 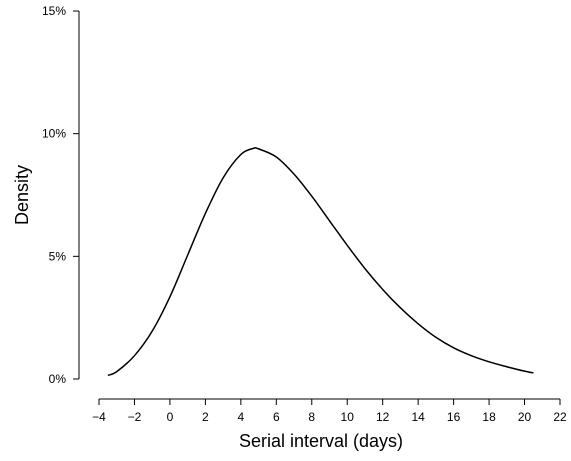 I want to click on x-tick-label: 6, so click(x=276, y=417).